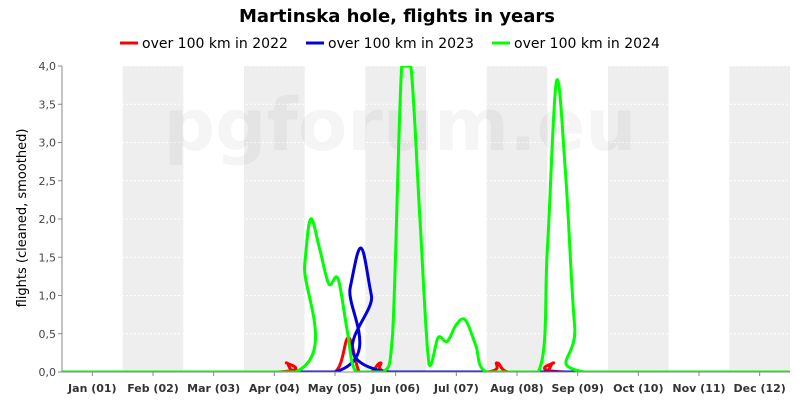 This screenshot has height=400, width=800. What do you see at coordinates (48, 181) in the screenshot?
I see `y-tick-label: 2,5` at bounding box center [48, 181].